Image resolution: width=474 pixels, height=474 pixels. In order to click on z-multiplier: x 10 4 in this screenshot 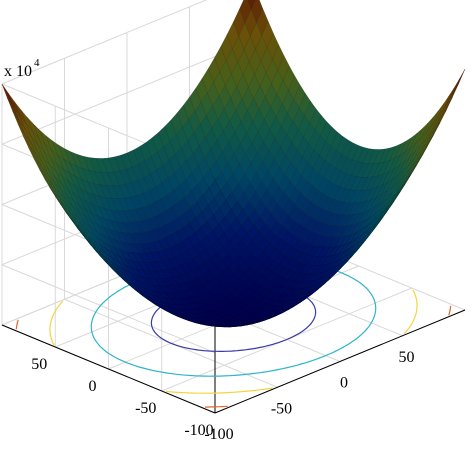, I will do `click(22, 68)`.